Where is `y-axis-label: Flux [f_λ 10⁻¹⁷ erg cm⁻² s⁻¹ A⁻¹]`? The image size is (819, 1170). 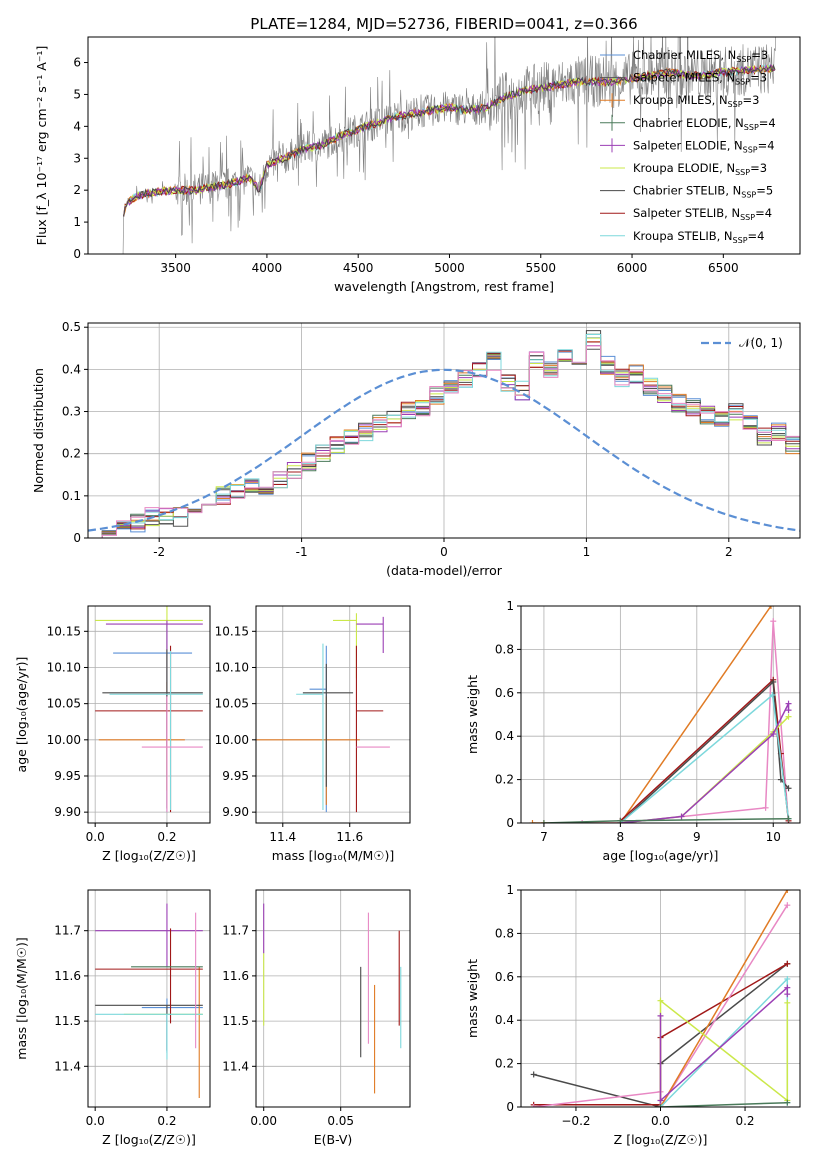
y-axis-label: Flux [f_λ 10⁻¹⁷ erg cm⁻² s⁻¹ A⁻¹] is located at coordinates (41, 146).